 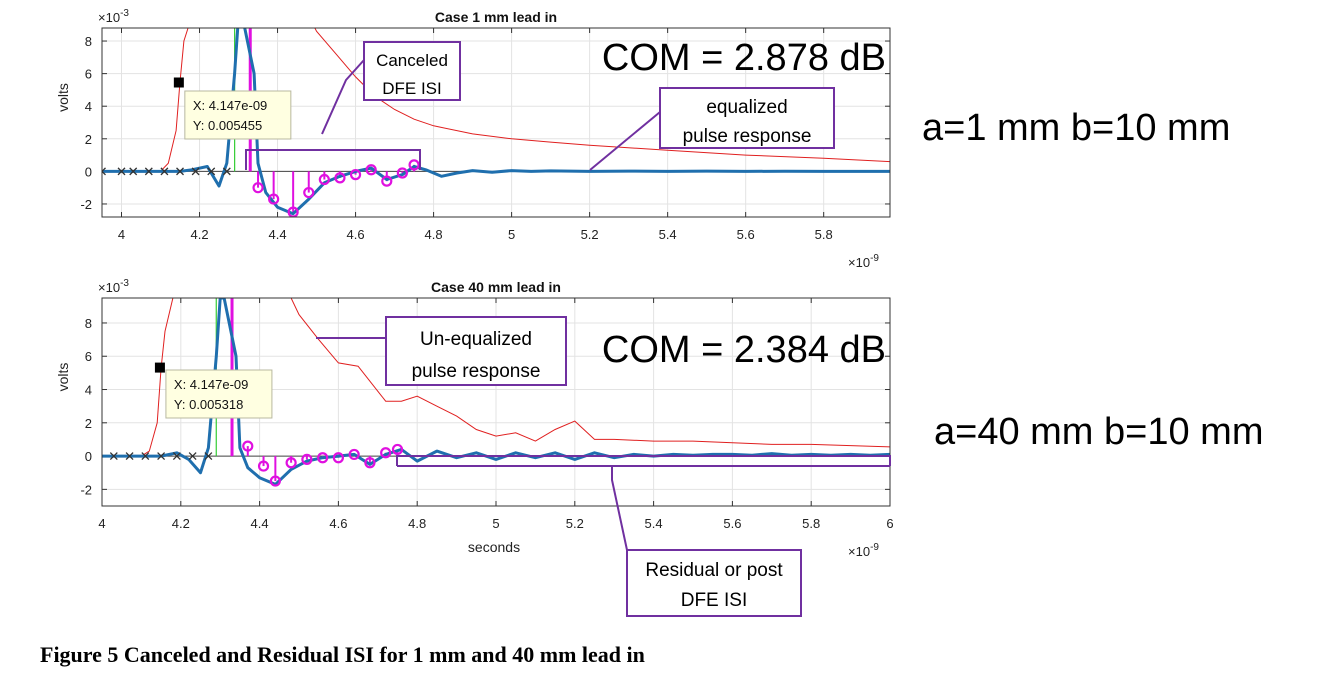 I want to click on callout-equalized-pulse-response-box, so click(x=747, y=118).